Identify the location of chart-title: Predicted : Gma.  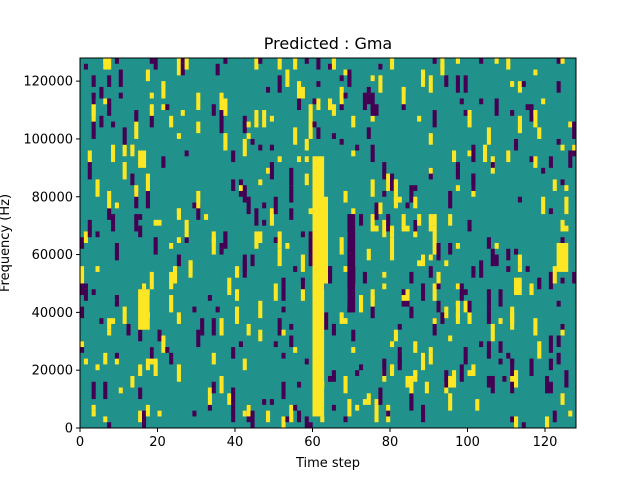
(328, 43).